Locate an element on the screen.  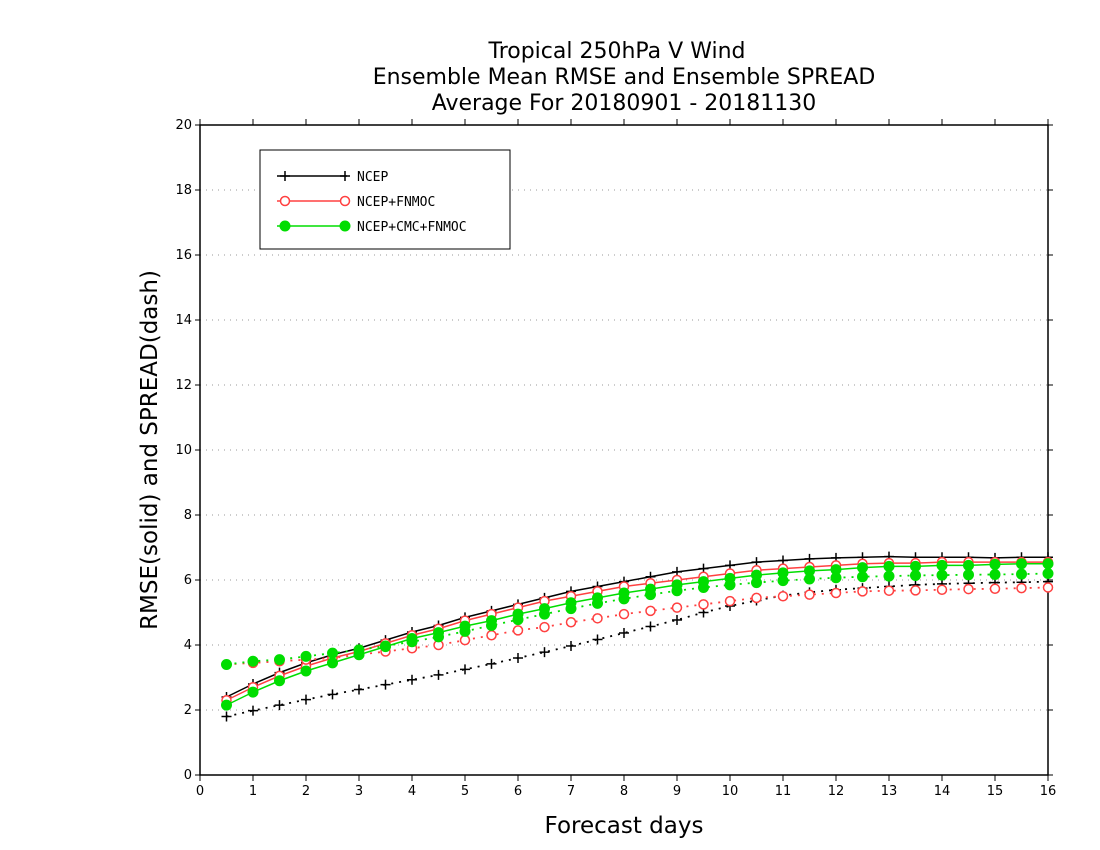
x-tick-label: 15 is located at coordinates (995, 791).